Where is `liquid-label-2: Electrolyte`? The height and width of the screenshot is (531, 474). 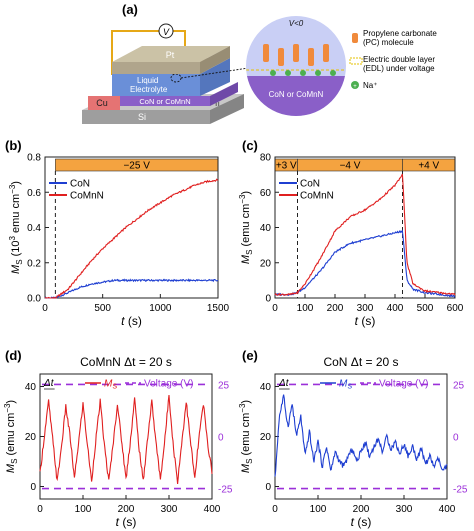
liquid-label-2: Electrolyte is located at coordinates (149, 89).